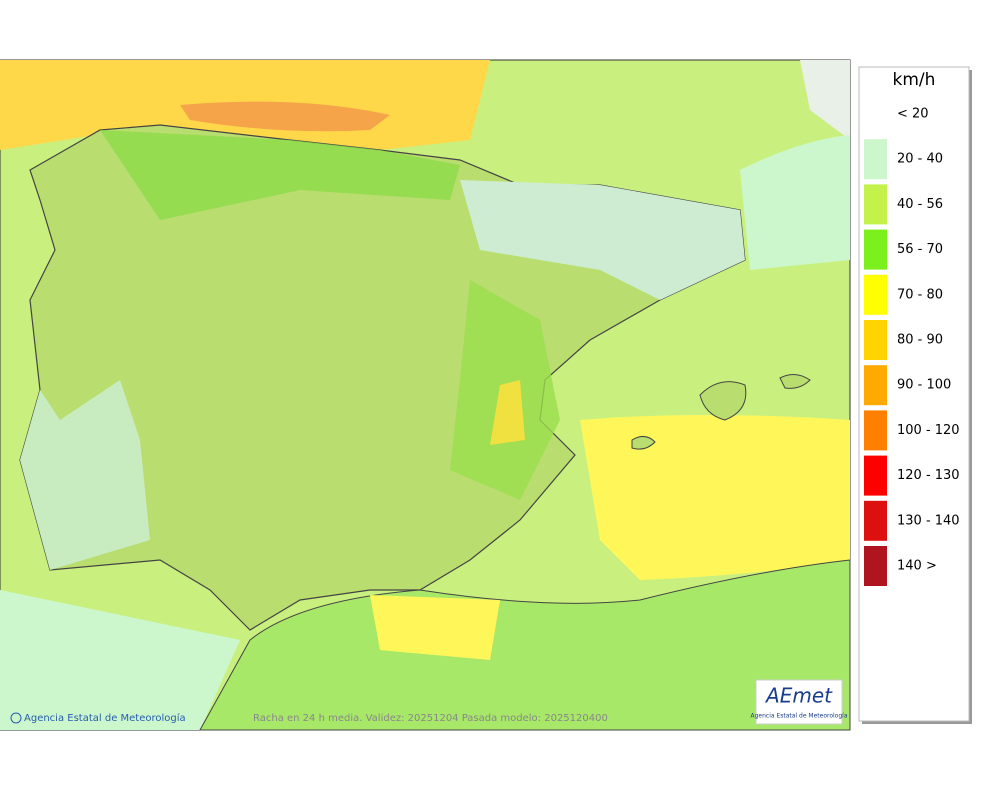 Image resolution: width=1000 pixels, height=794 pixels. What do you see at coordinates (602, 240) in the screenshot?
I see `ebro-mint` at bounding box center [602, 240].